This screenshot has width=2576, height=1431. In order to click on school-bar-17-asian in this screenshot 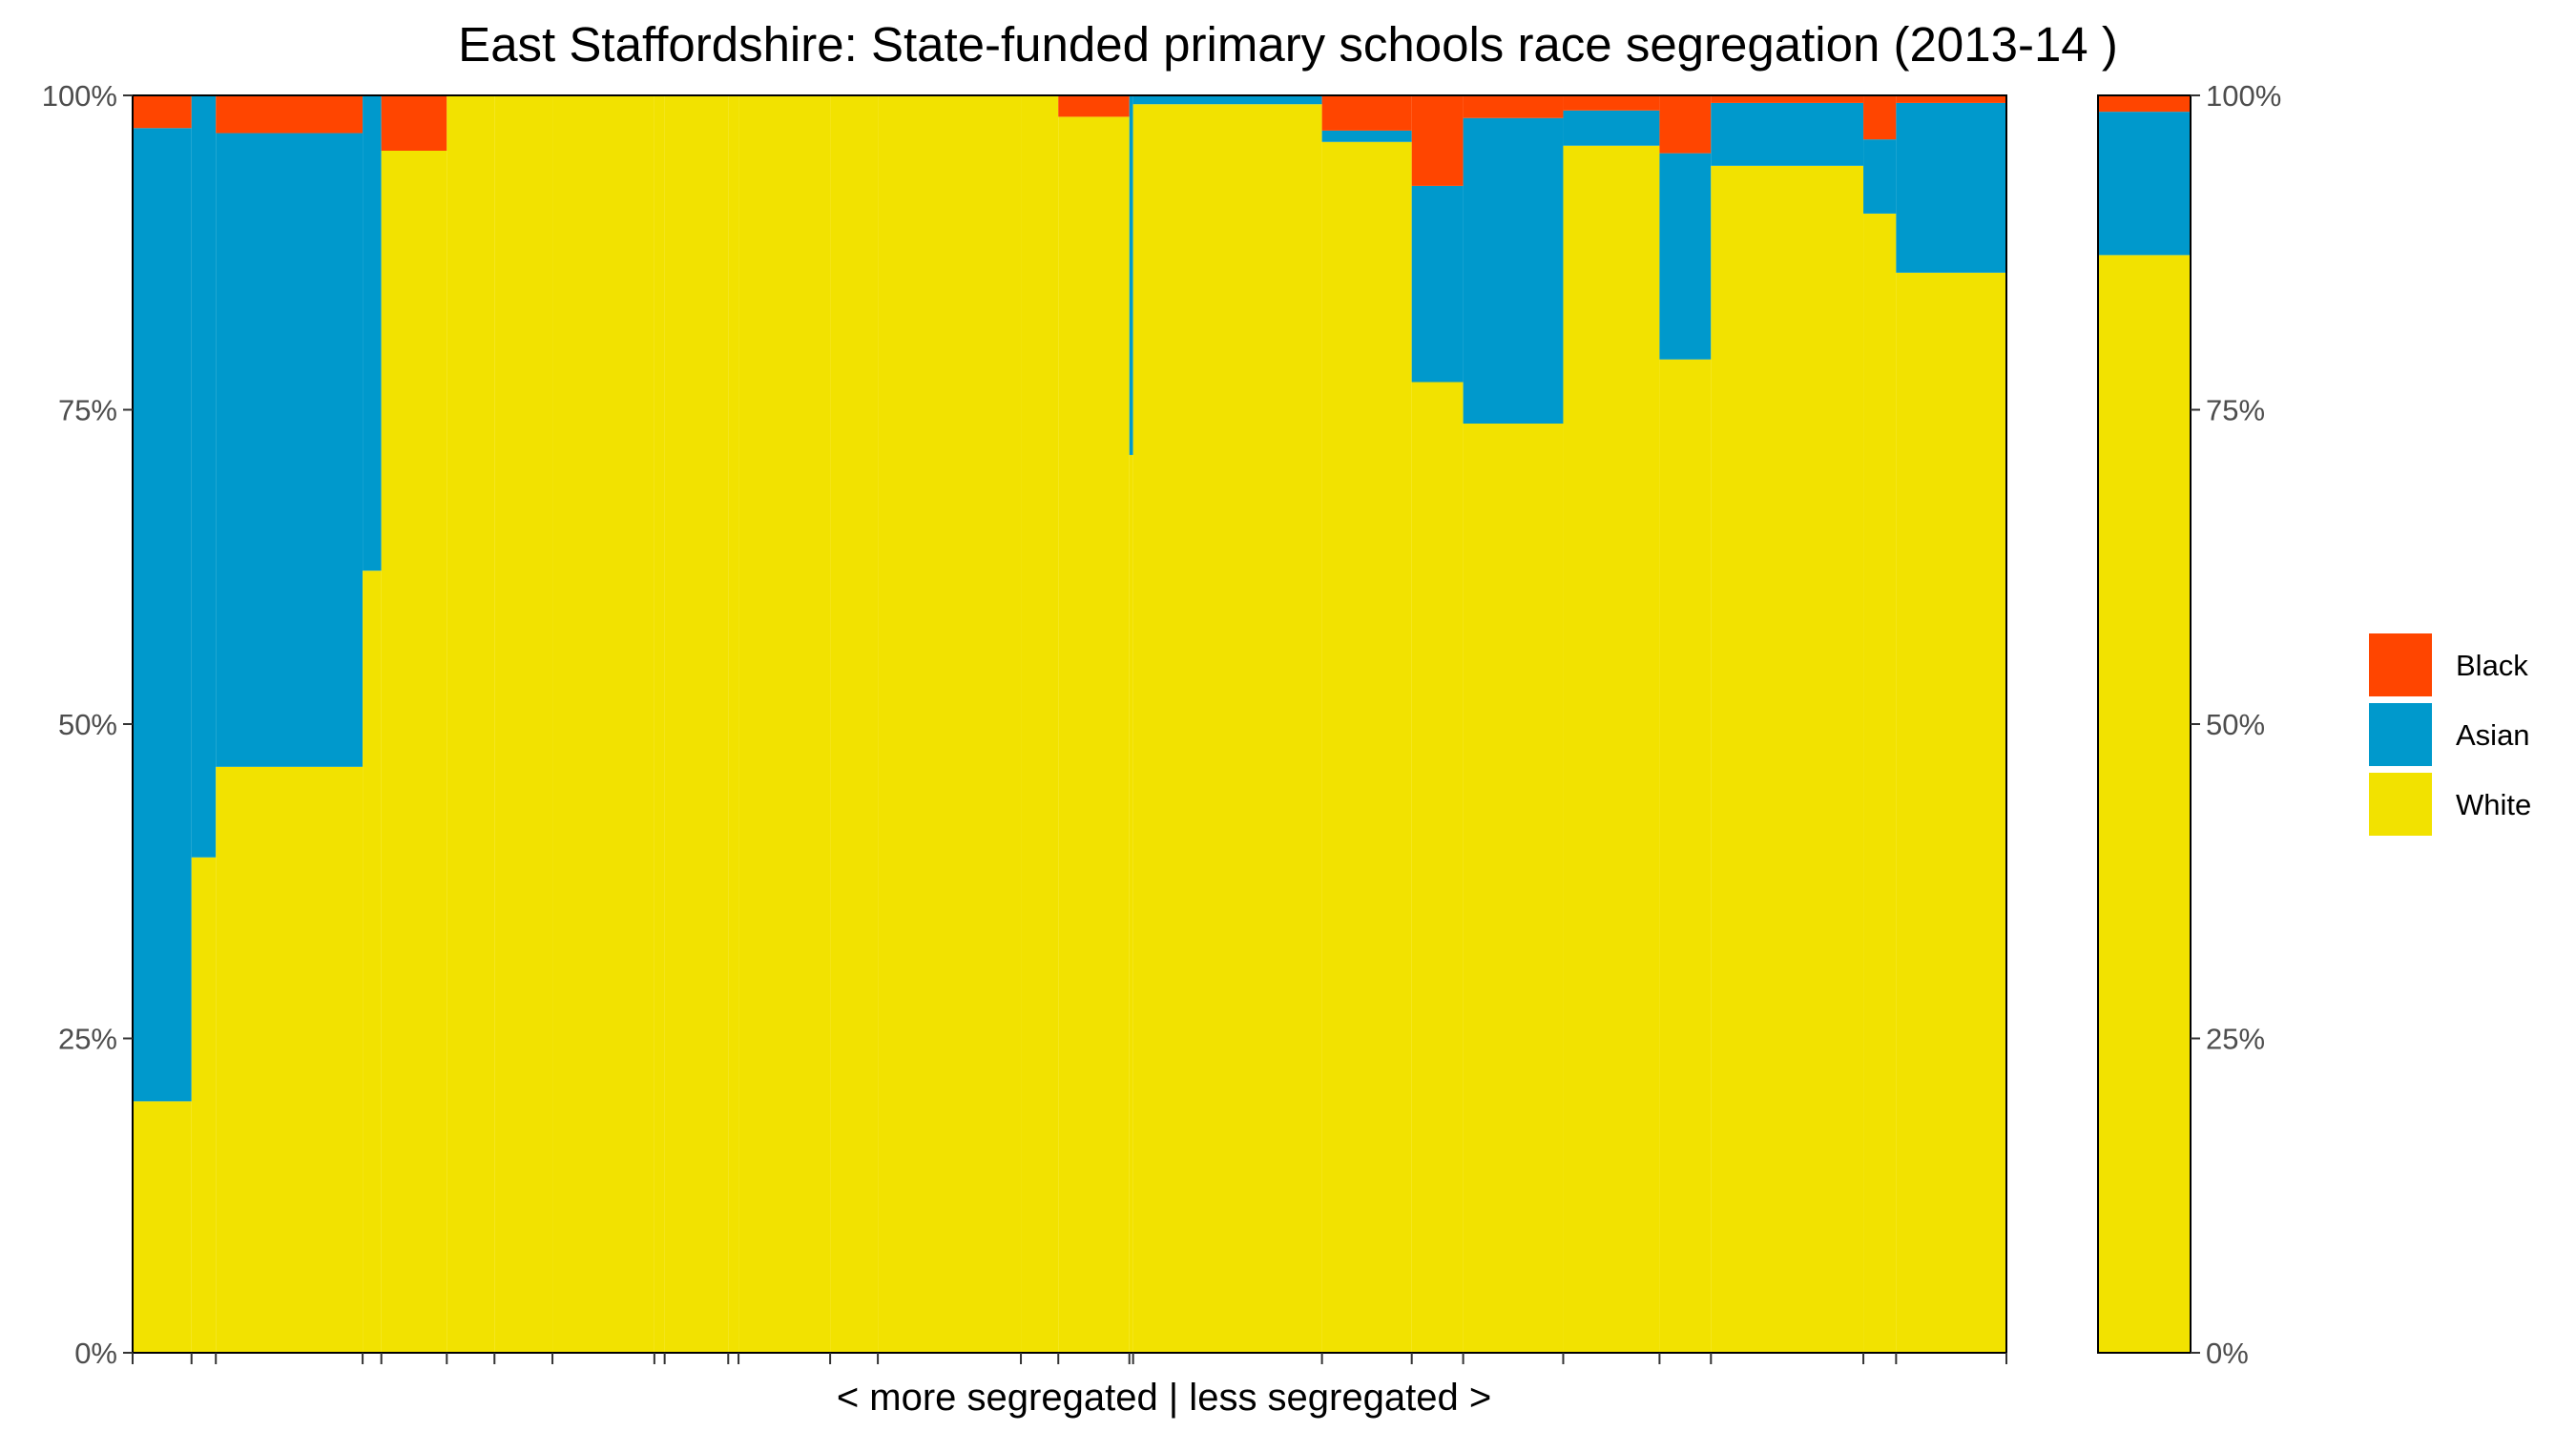, I will do `click(1131, 275)`.